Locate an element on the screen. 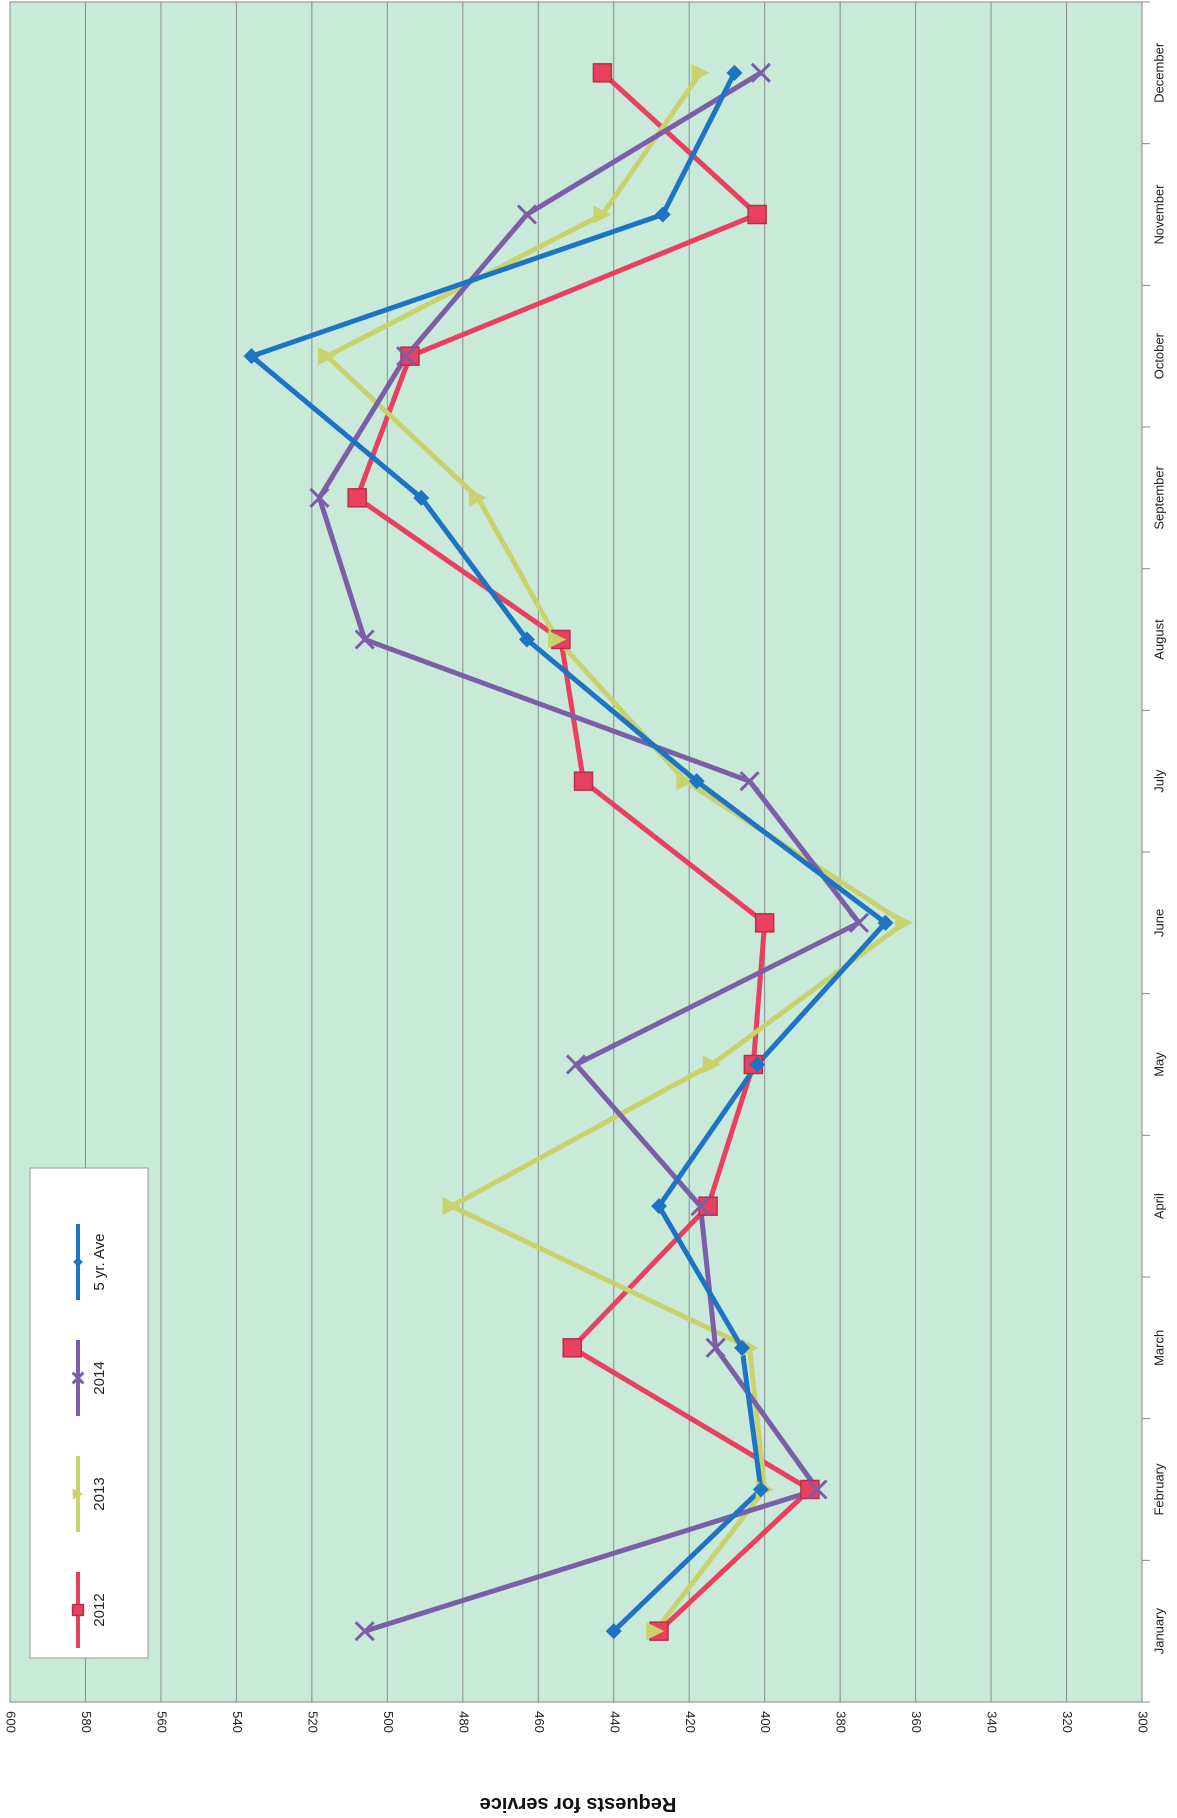 Image resolution: width=1177 pixels, height=1818 pixels. legend-box is located at coordinates (89, 1413).